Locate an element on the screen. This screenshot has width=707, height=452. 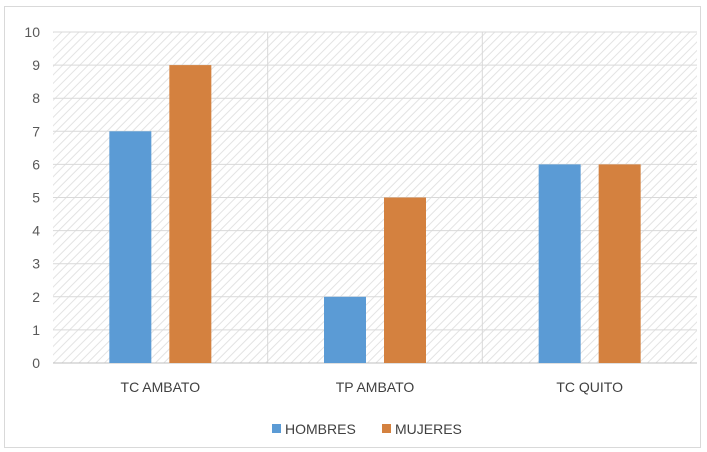
y-tick-label: 7 is located at coordinates (36, 131).